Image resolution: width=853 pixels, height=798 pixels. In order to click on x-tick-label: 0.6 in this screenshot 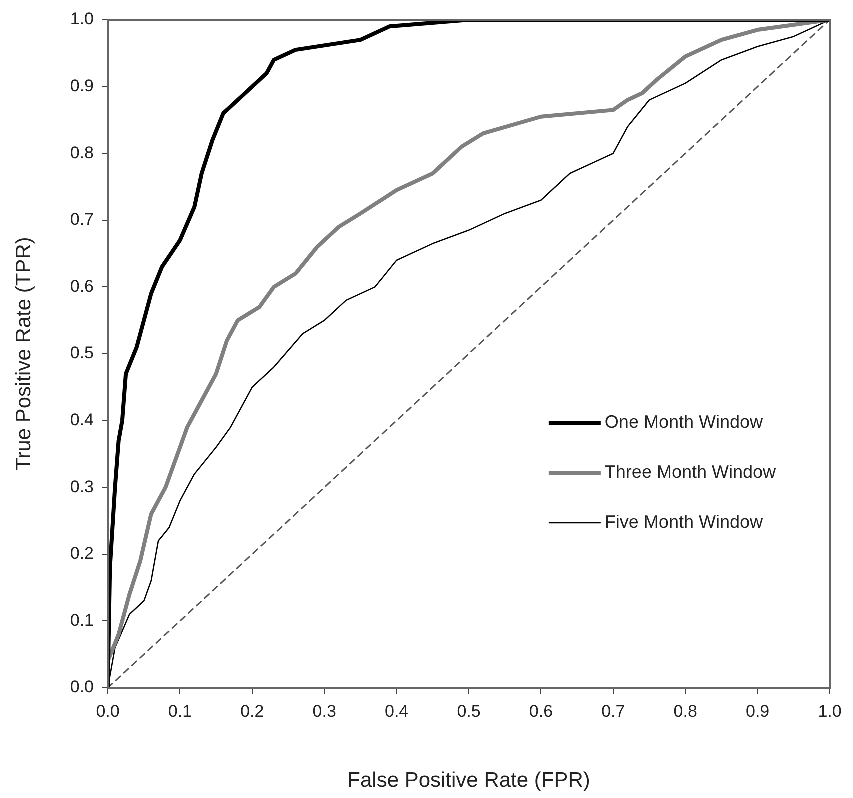, I will do `click(541, 711)`.